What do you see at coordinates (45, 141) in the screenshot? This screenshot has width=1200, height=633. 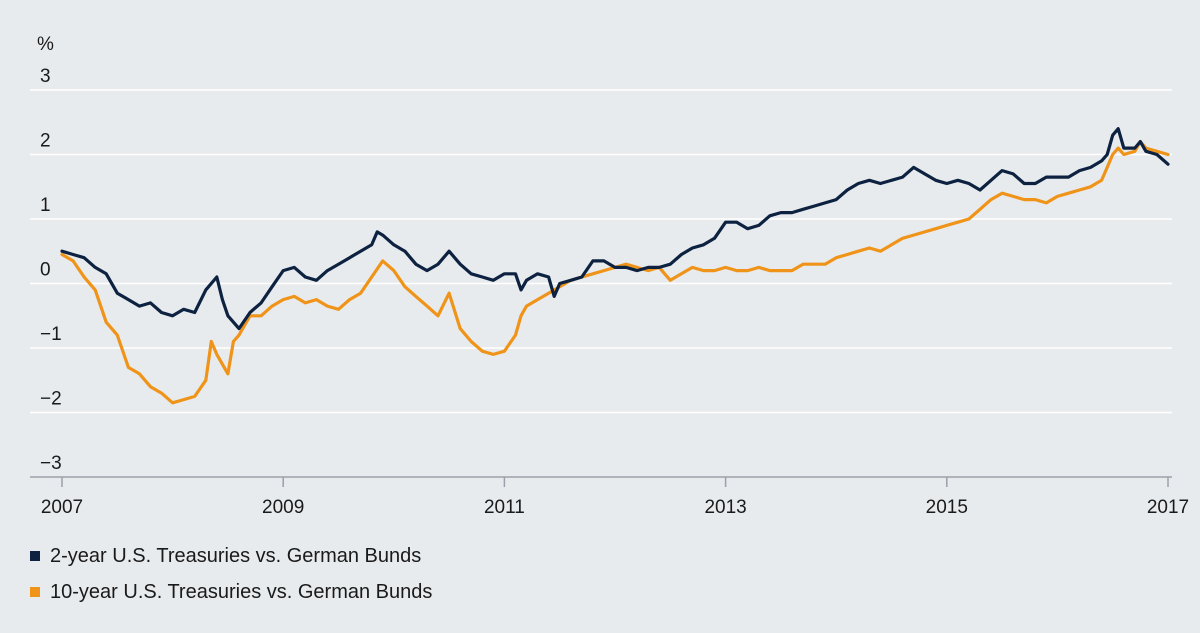 I see `y-tick-label: 2` at bounding box center [45, 141].